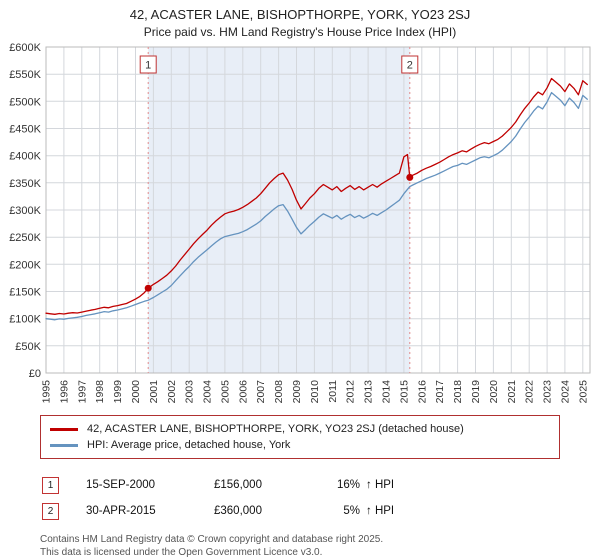  I want to click on svg-text: £500K, so click(25, 102).